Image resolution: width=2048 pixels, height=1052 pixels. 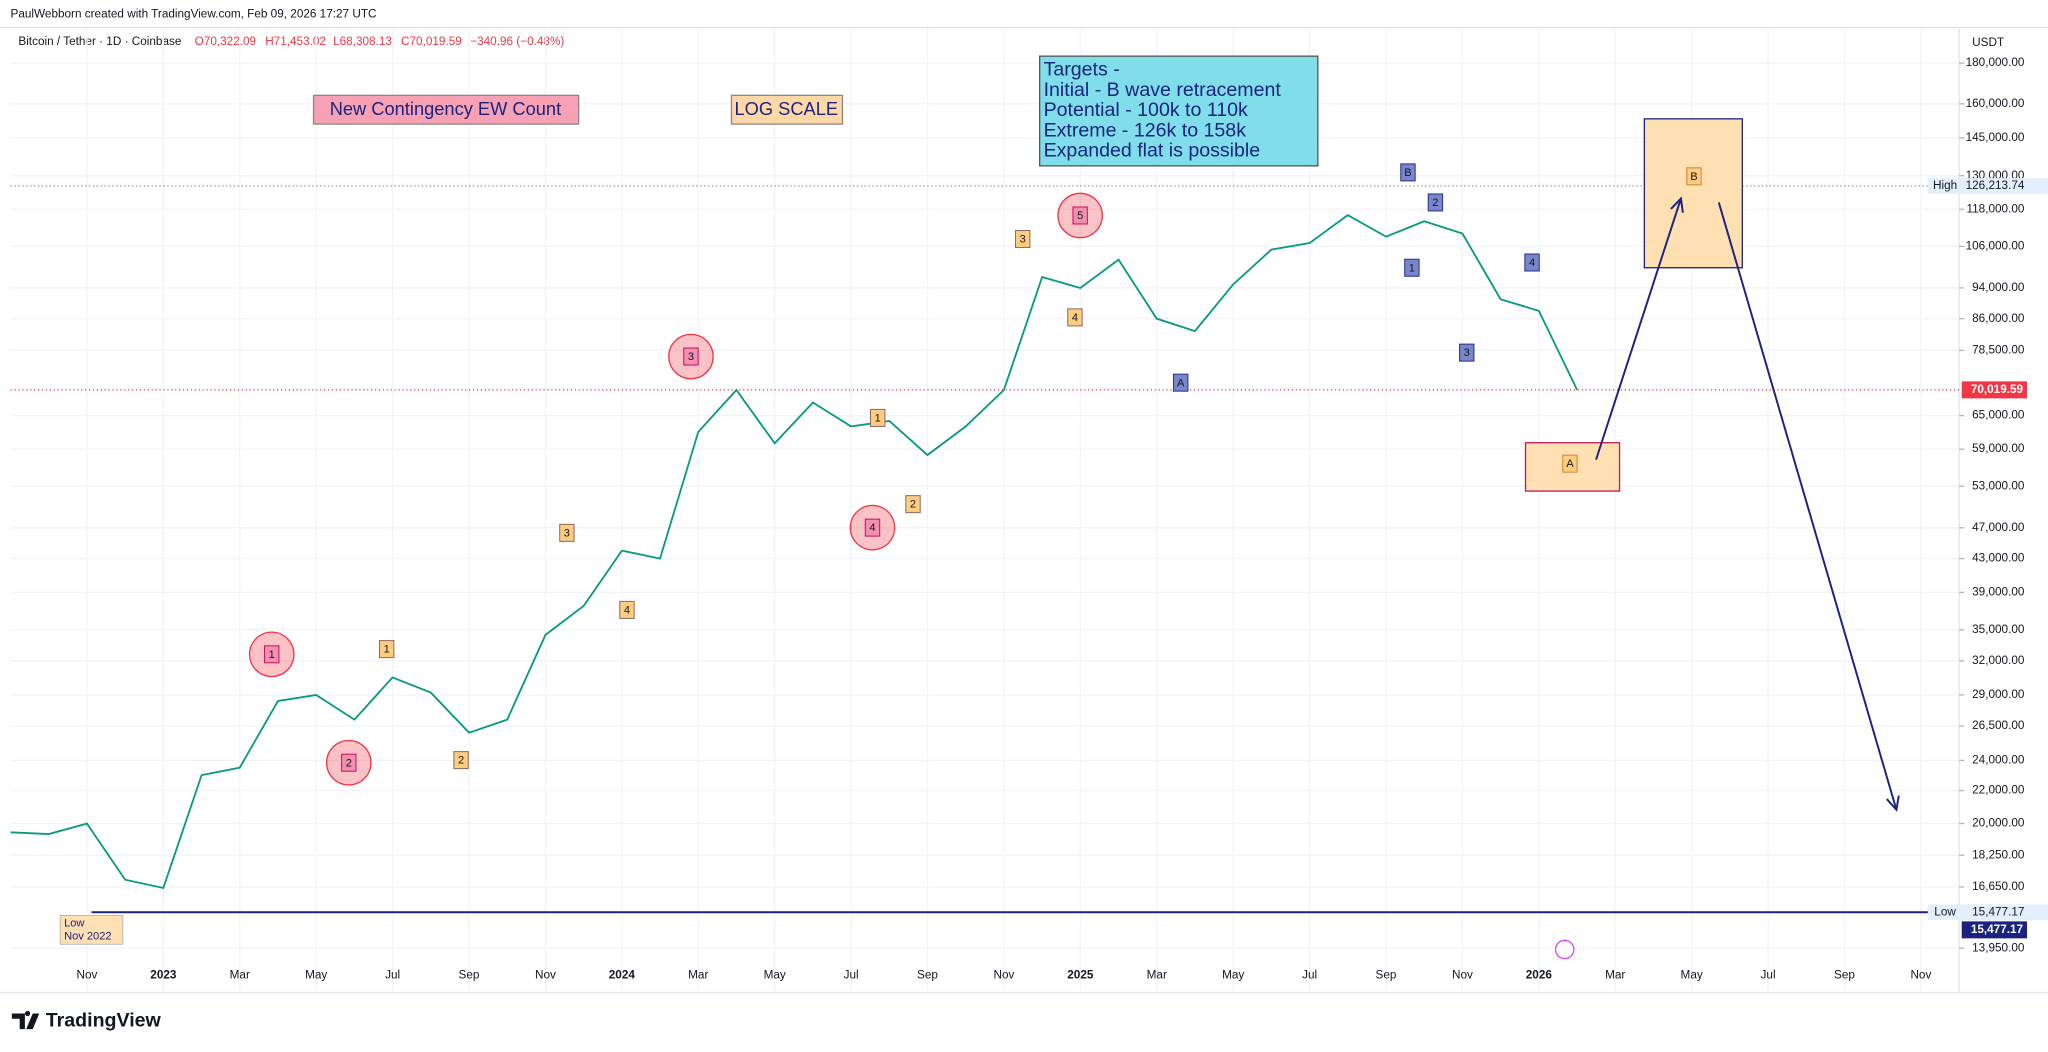 What do you see at coordinates (25, 1020) in the screenshot?
I see `logo-mark` at bounding box center [25, 1020].